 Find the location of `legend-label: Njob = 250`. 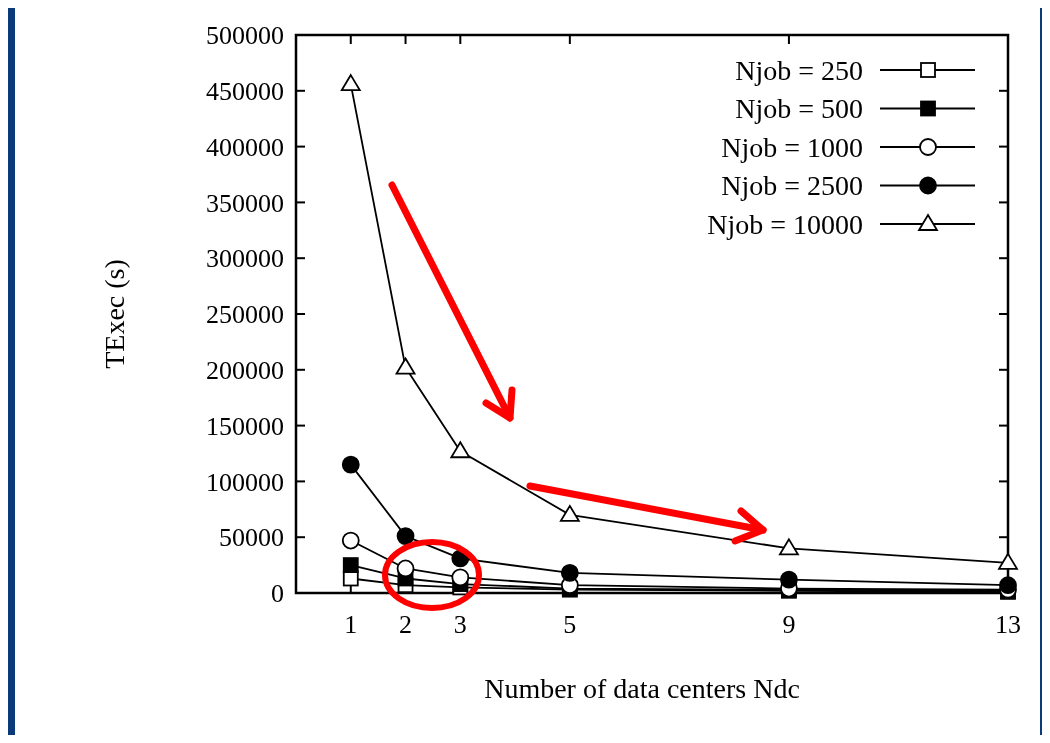

legend-label: Njob = 250 is located at coordinates (799, 70).